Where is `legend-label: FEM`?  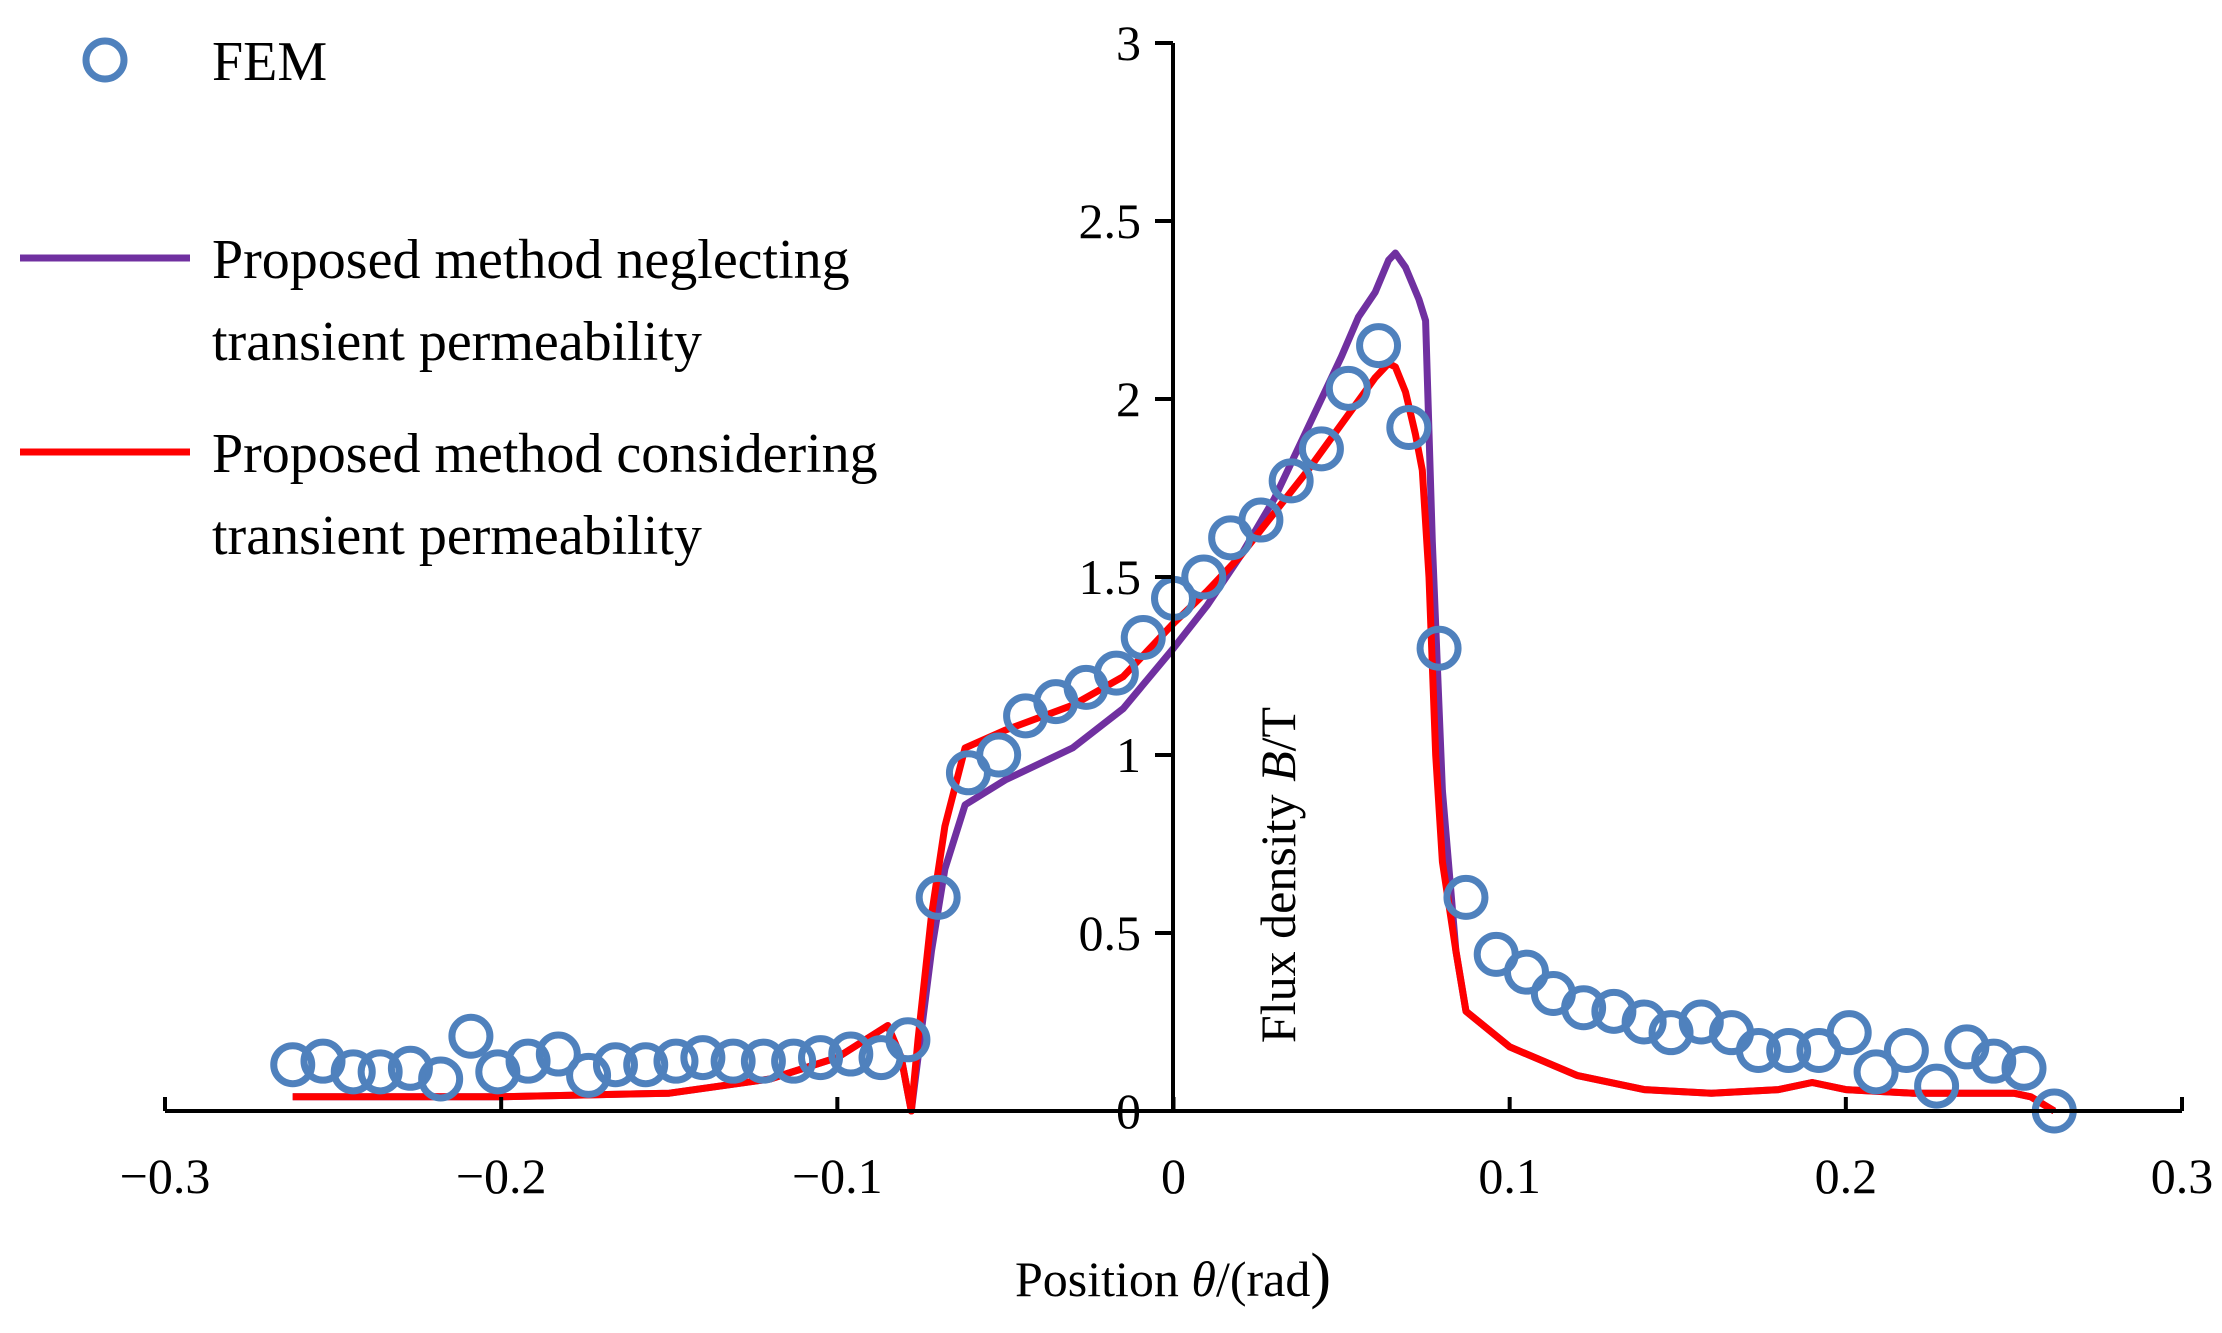
legend-label: FEM is located at coordinates (269, 62).